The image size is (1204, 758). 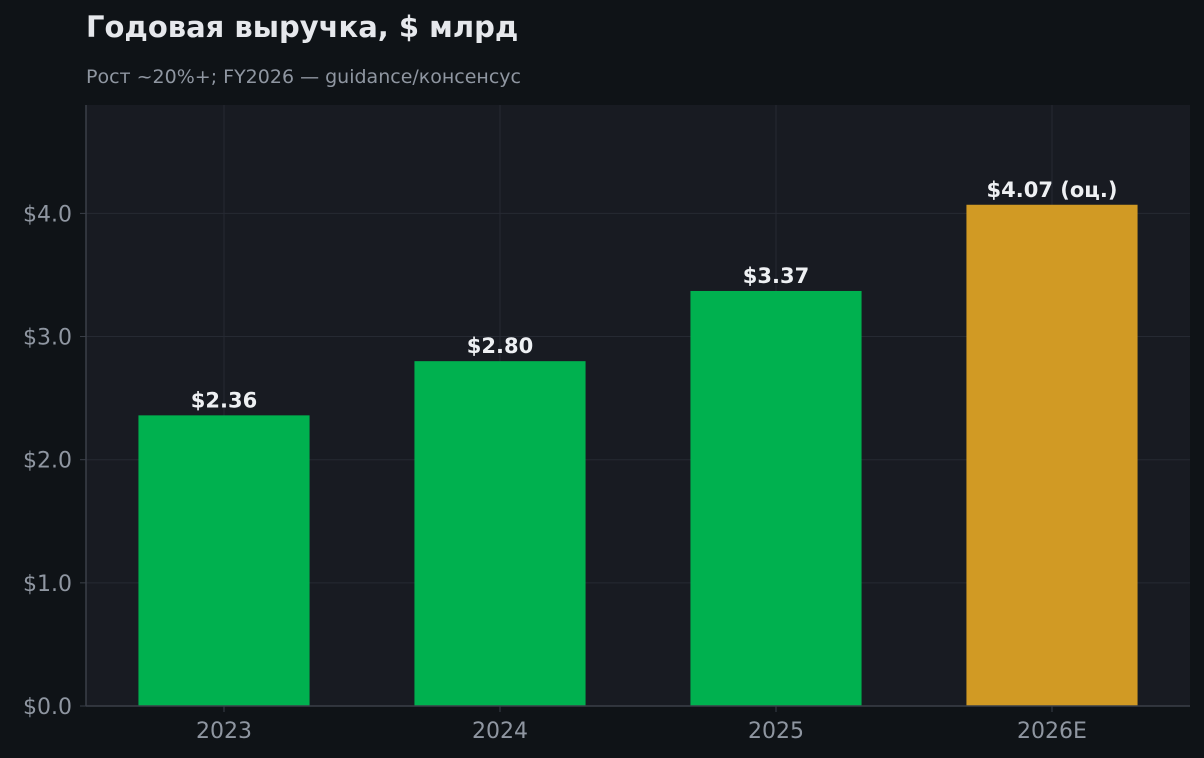 What do you see at coordinates (224, 400) in the screenshot?
I see `data-label: $2.36` at bounding box center [224, 400].